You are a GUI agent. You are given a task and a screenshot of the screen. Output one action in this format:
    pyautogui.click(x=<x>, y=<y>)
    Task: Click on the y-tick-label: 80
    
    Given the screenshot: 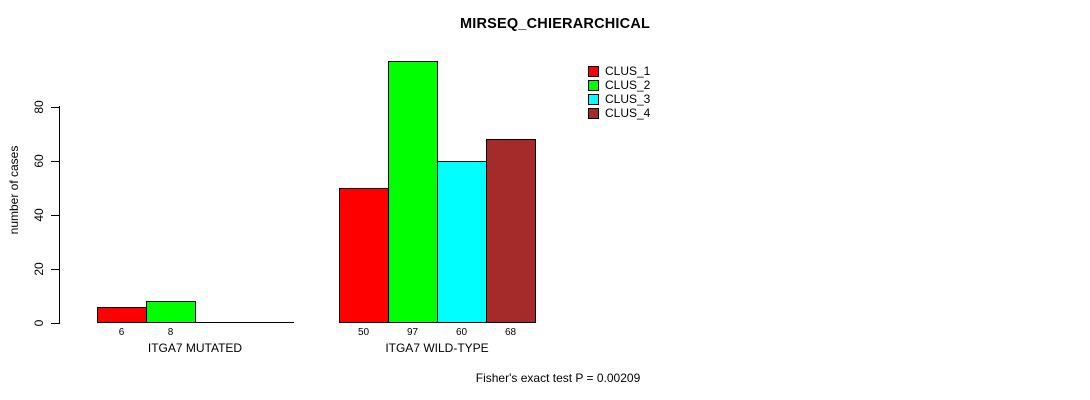 What is the action you would take?
    pyautogui.click(x=39, y=107)
    